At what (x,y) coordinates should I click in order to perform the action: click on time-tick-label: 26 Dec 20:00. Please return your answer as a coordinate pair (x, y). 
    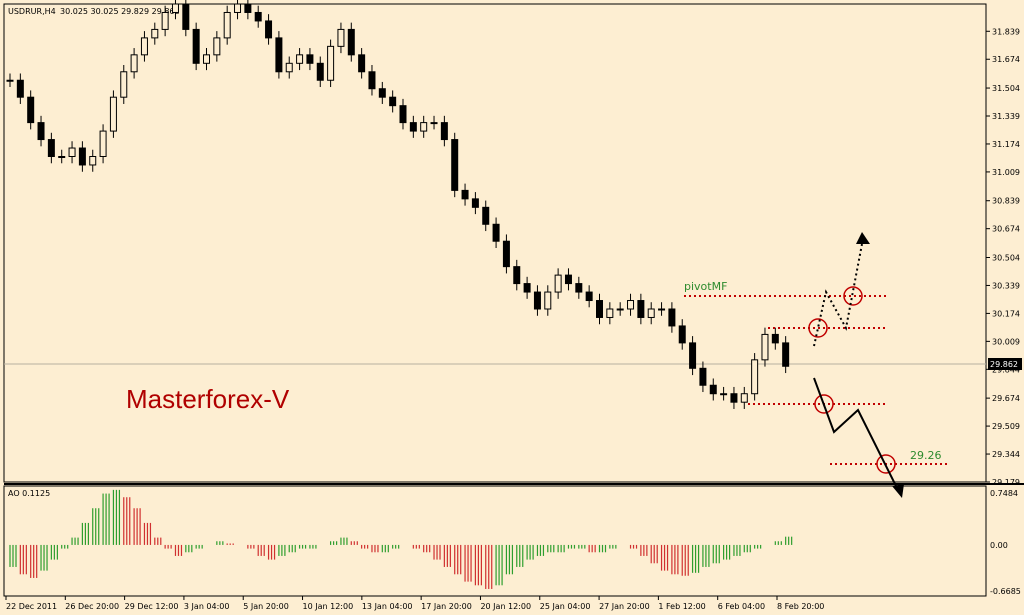
    Looking at the image, I should click on (92, 606).